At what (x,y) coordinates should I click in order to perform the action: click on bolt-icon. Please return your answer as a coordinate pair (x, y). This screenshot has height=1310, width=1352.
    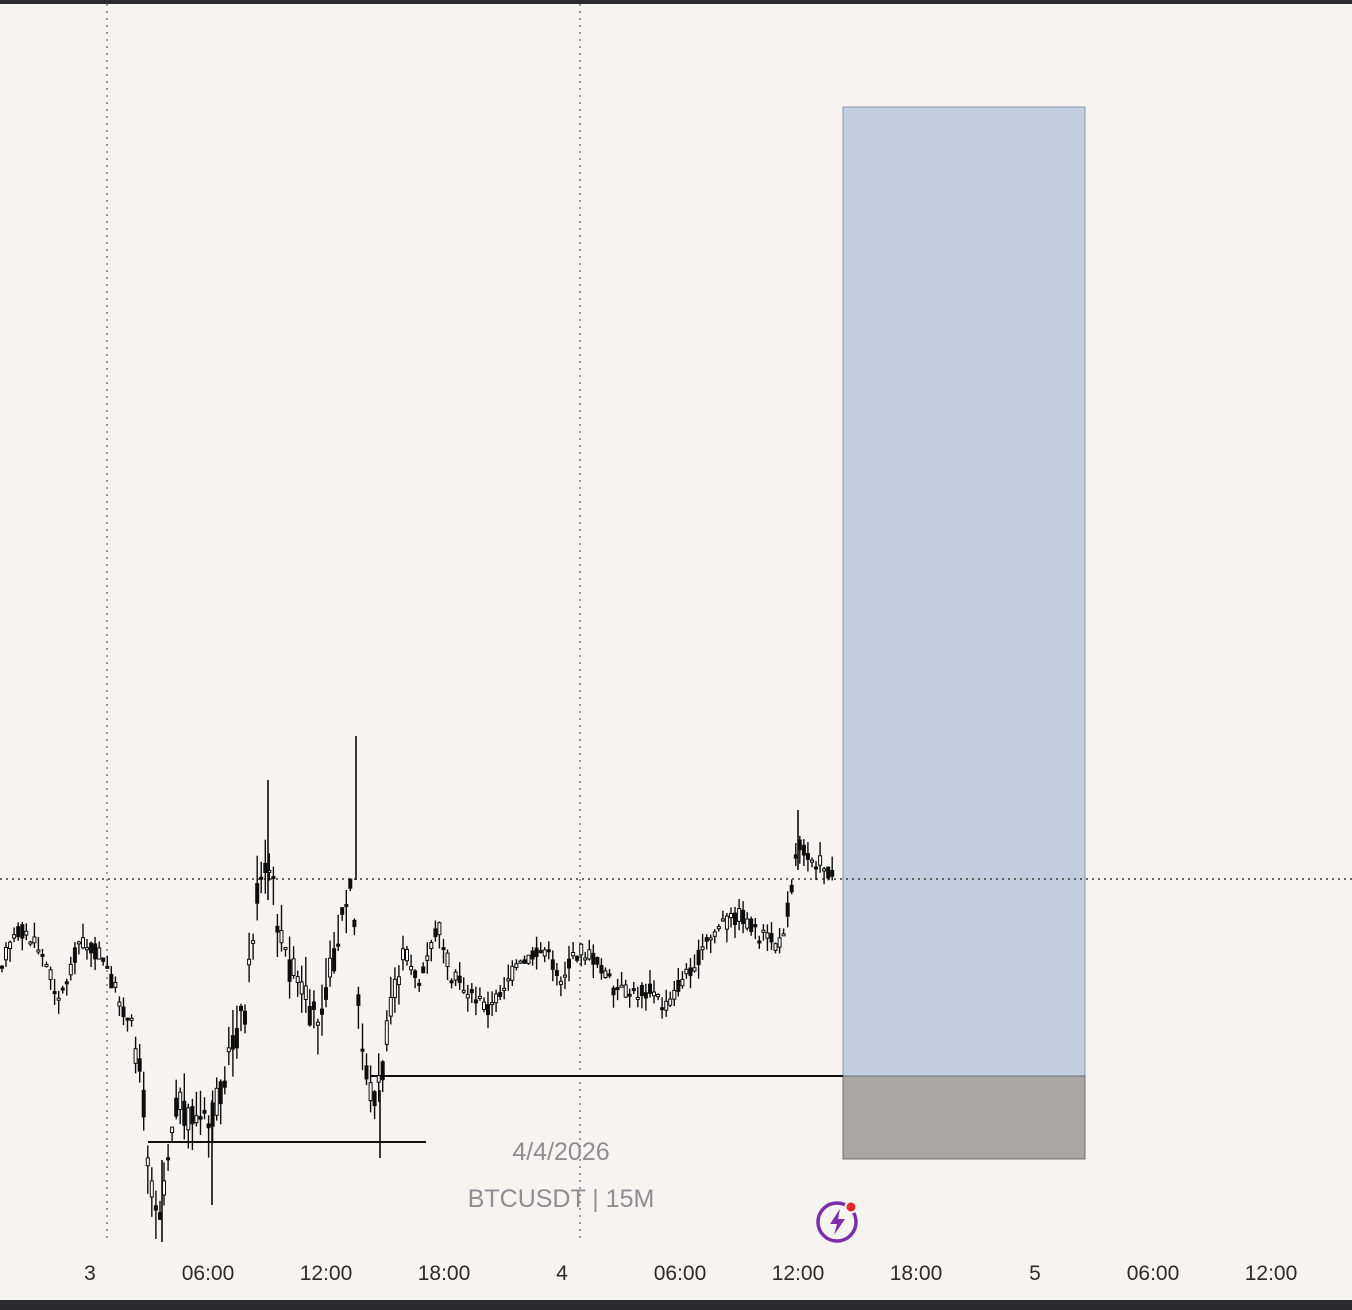
    Looking at the image, I should click on (838, 1221).